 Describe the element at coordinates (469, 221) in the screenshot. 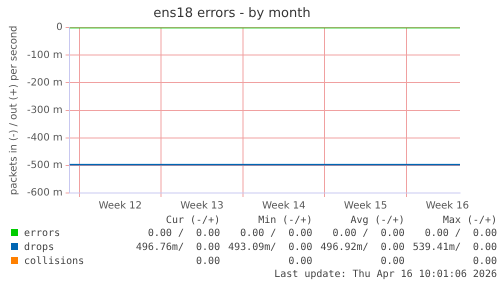

I see `text: Max (-/+)` at that location.